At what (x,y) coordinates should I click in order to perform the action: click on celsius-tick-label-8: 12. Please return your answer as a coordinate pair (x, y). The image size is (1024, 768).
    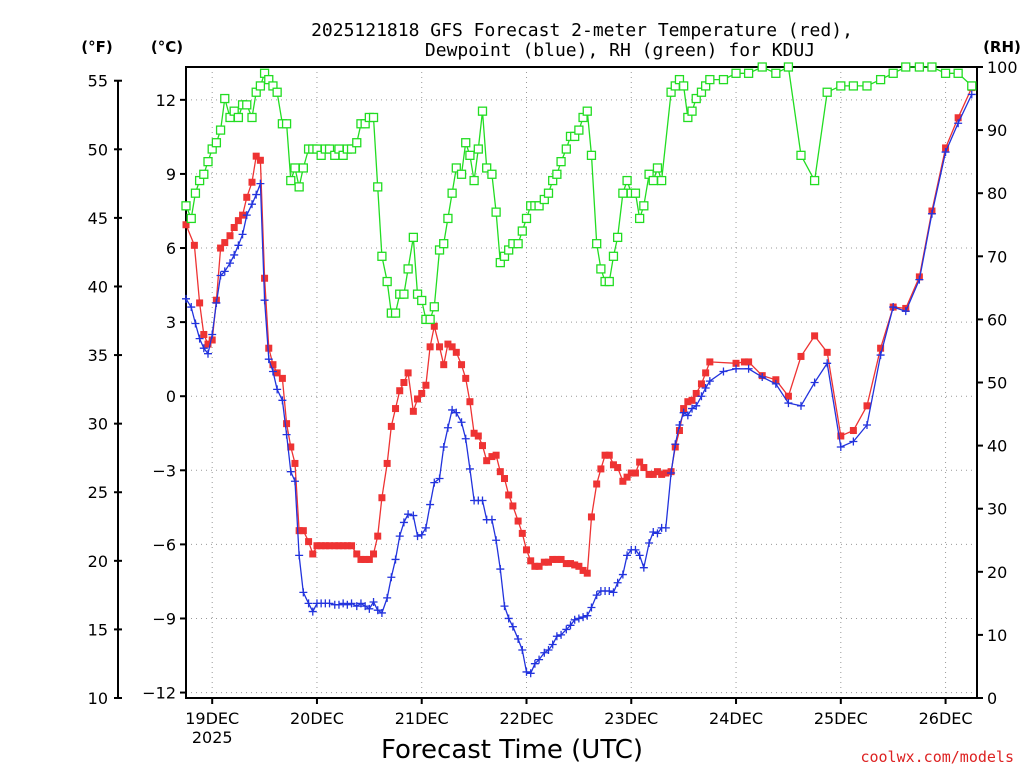
    Looking at the image, I should click on (166, 100).